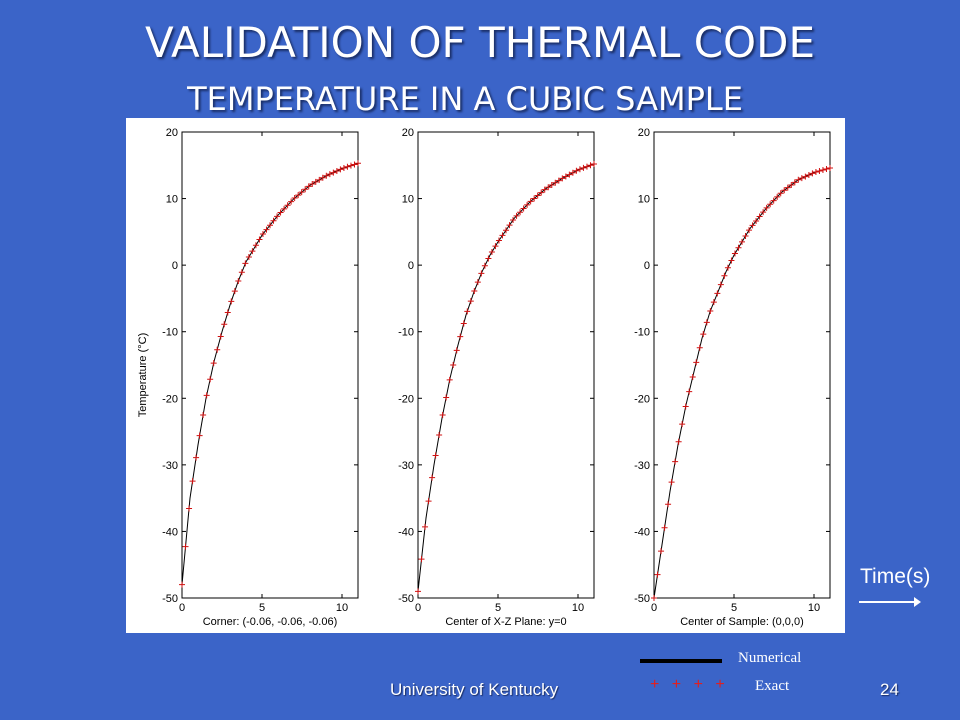  What do you see at coordinates (742, 365) in the screenshot?
I see `plot-3-axes-box` at bounding box center [742, 365].